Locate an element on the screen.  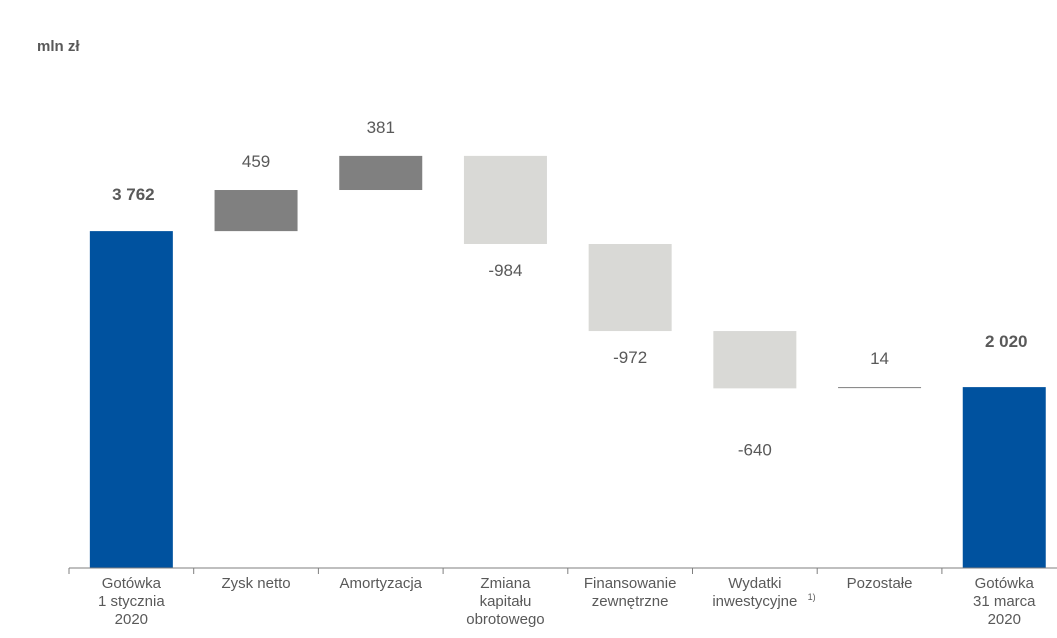
category-label-4: Finansowanie zewnętrzne is located at coordinates (630, 592).